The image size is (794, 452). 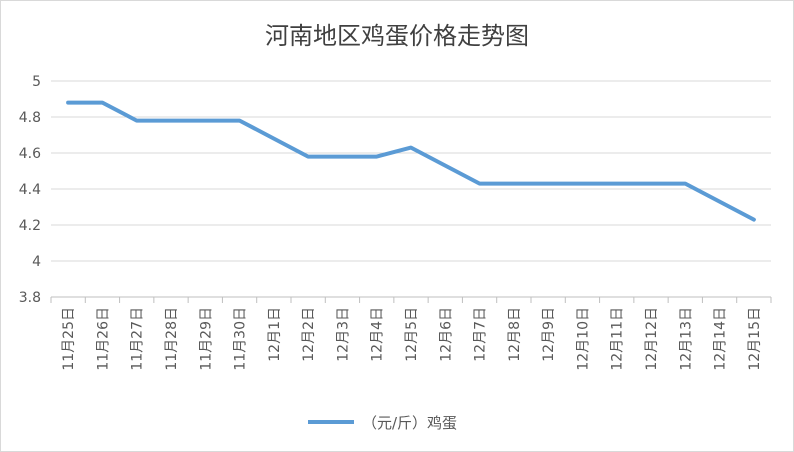 I want to click on x-tick-label: 12月4日, so click(x=378, y=334).